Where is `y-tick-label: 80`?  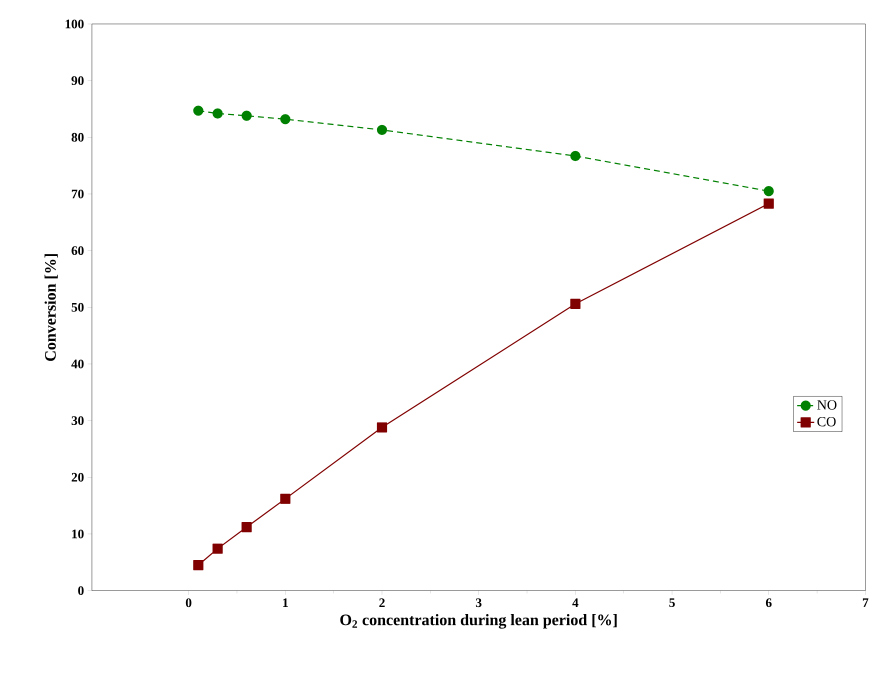
y-tick-label: 80 is located at coordinates (78, 137).